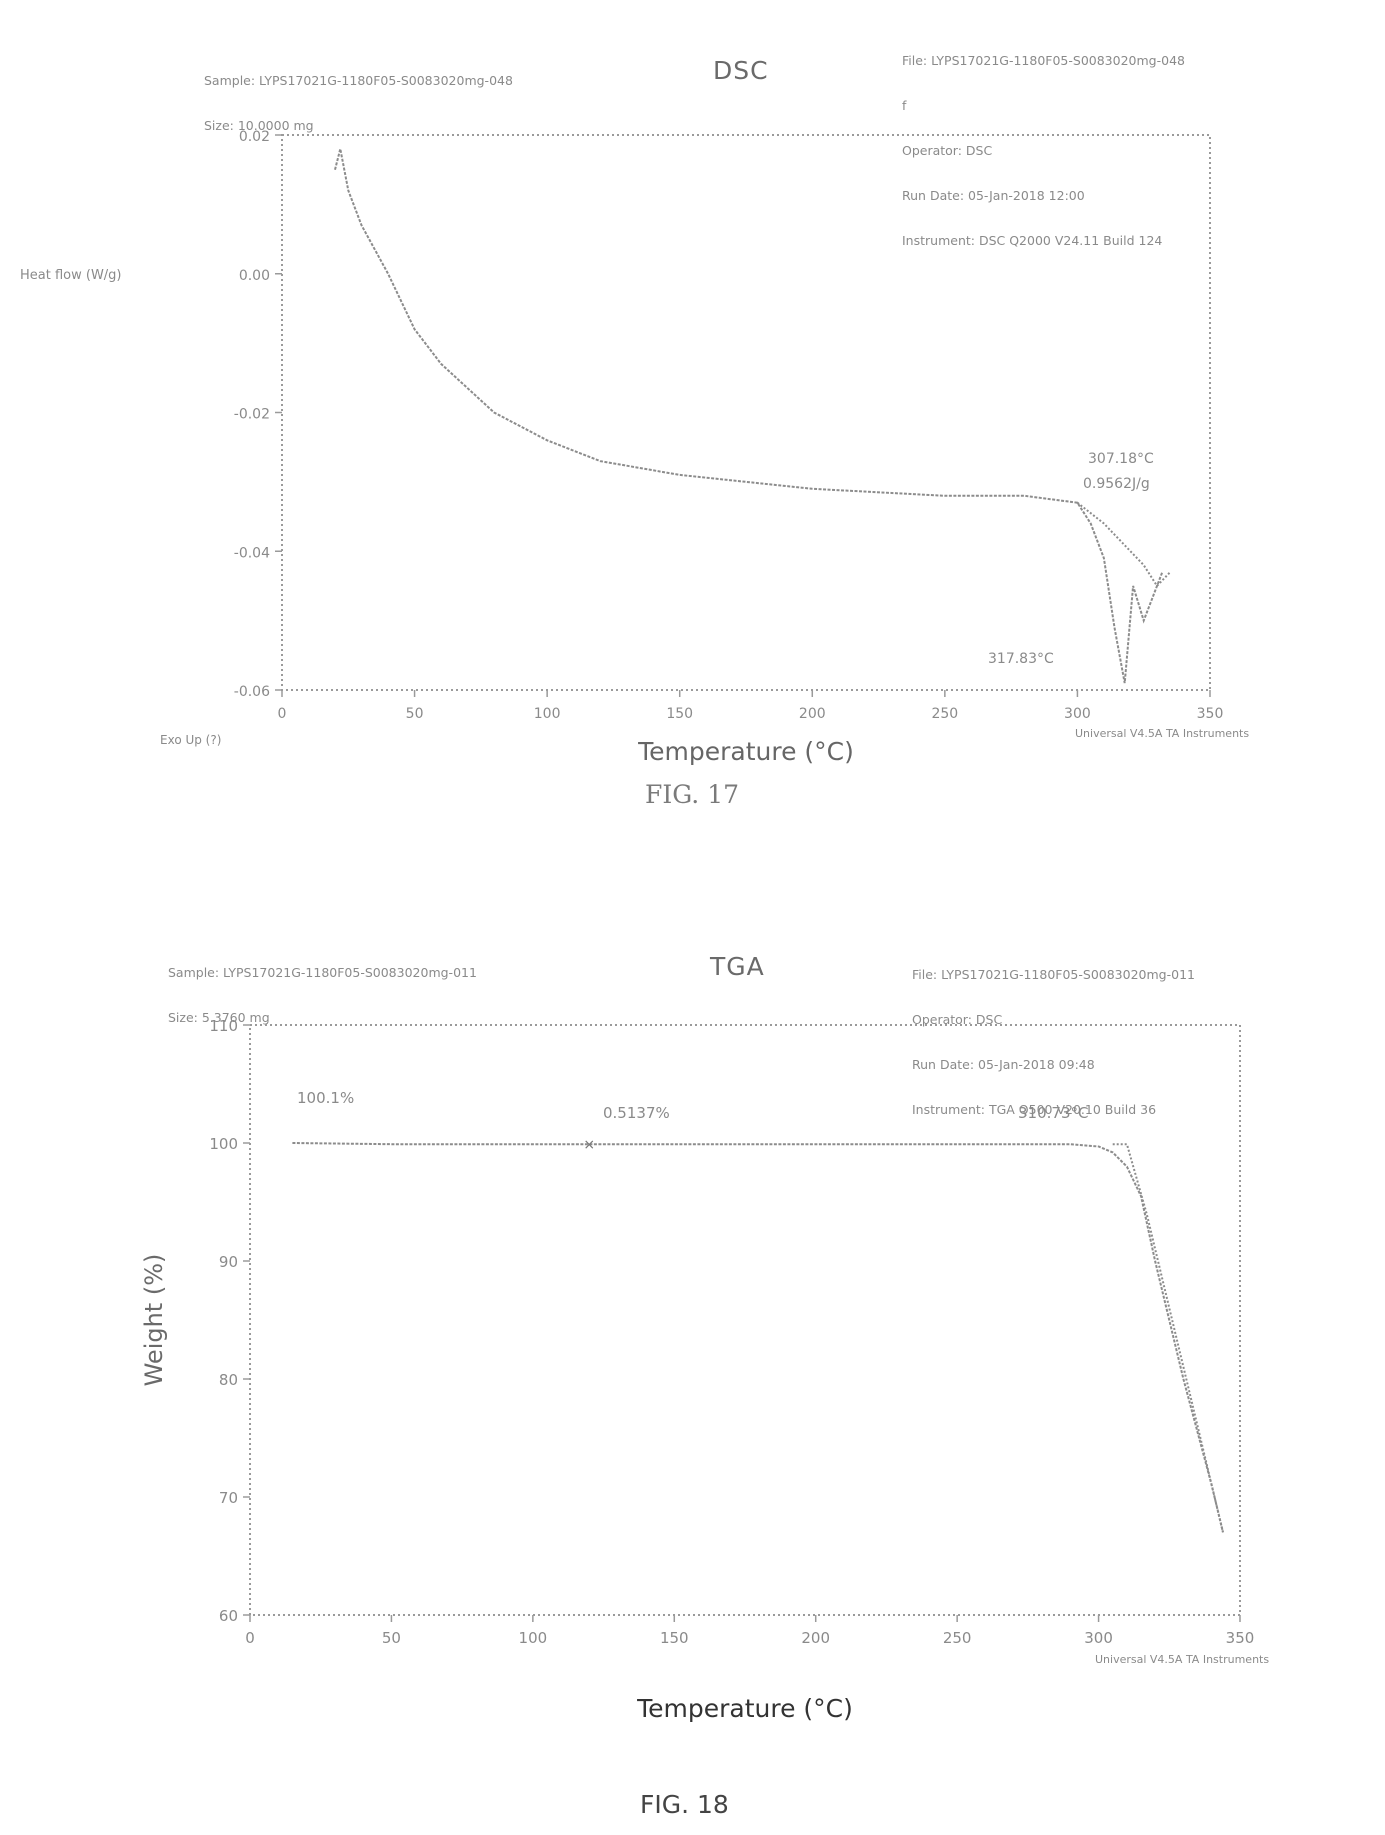 The height and width of the screenshot is (1835, 1385). I want to click on dsc-operator-text: Operator: DSC, so click(947, 150).